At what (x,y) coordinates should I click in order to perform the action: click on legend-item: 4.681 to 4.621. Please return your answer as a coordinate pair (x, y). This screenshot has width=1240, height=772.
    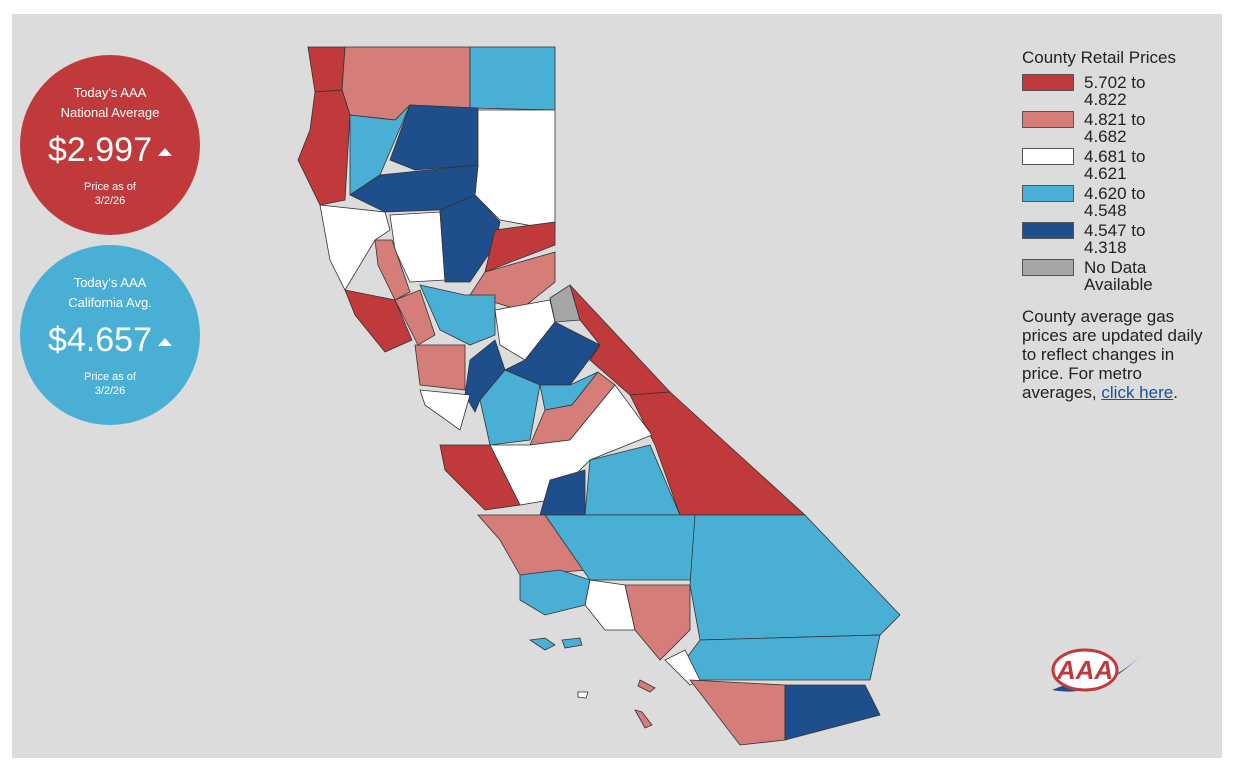
    Looking at the image, I should click on (1122, 165).